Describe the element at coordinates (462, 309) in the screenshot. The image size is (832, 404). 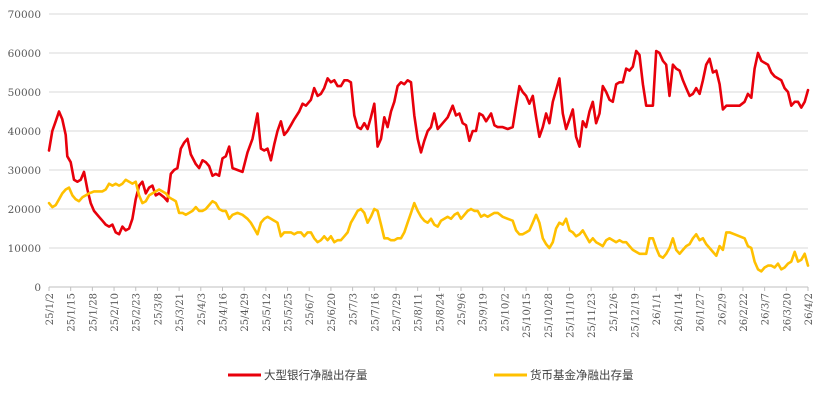
I see `x-tick-label: 25/9/6` at that location.